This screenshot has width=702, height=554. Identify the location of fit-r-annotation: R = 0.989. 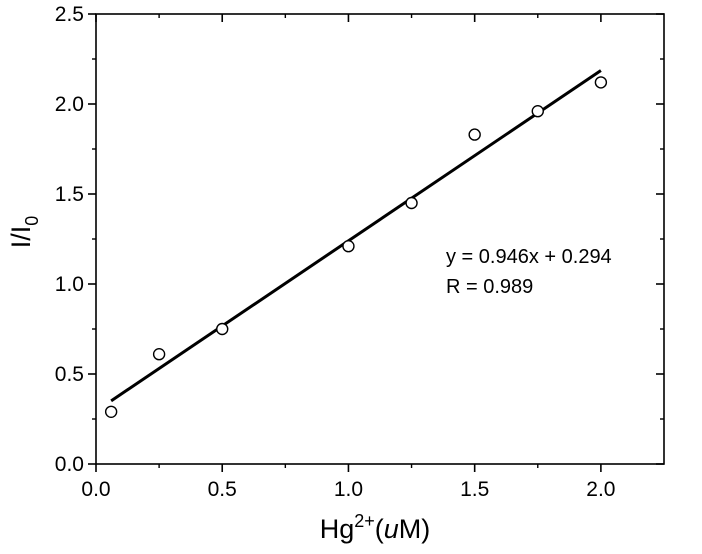
(489, 287).